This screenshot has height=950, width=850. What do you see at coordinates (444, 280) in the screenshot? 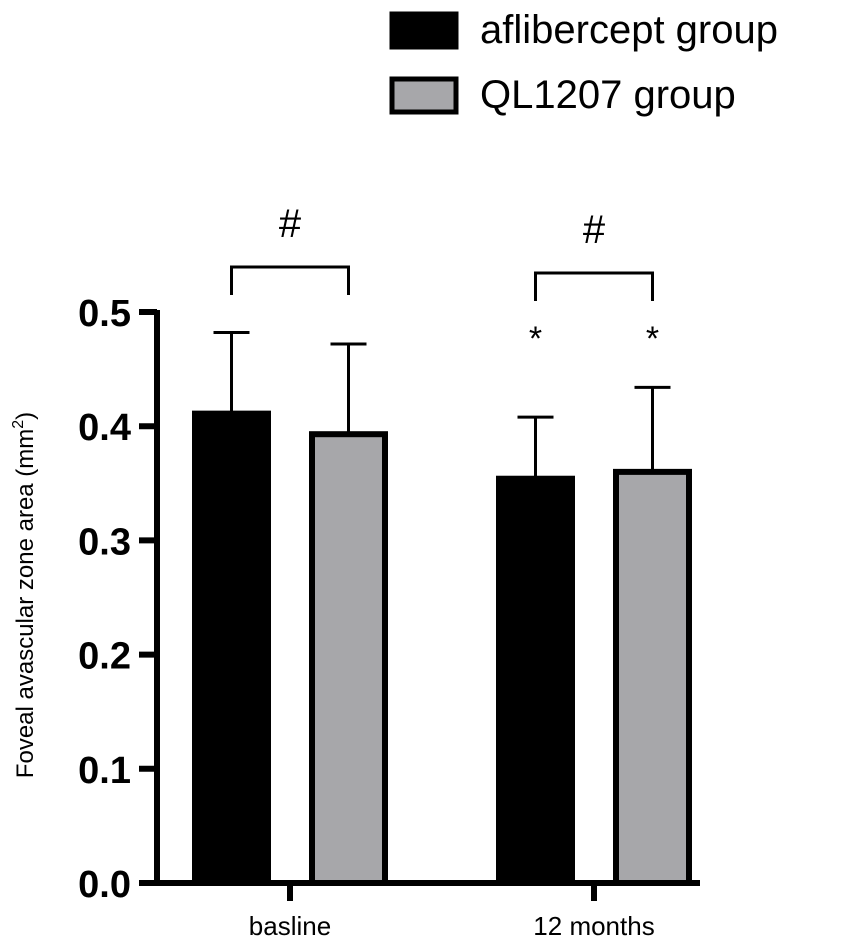
I see `significance-annotations: # # * *` at bounding box center [444, 280].